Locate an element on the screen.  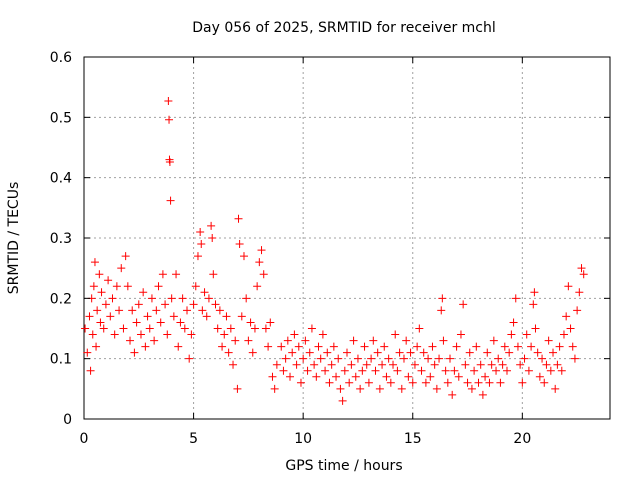
y-tick-label: 0 is located at coordinates (67, 420).